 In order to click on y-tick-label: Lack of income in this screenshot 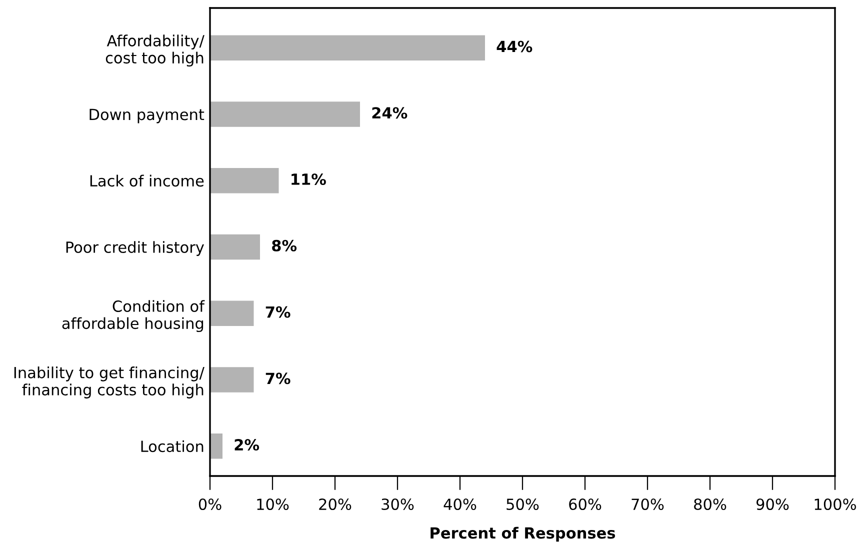, I will do `click(147, 180)`.